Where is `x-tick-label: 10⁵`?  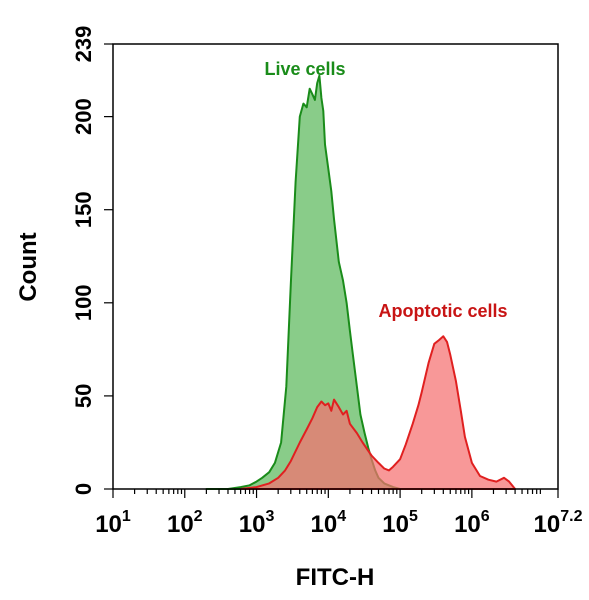
x-tick-label: 10⁵ is located at coordinates (400, 523).